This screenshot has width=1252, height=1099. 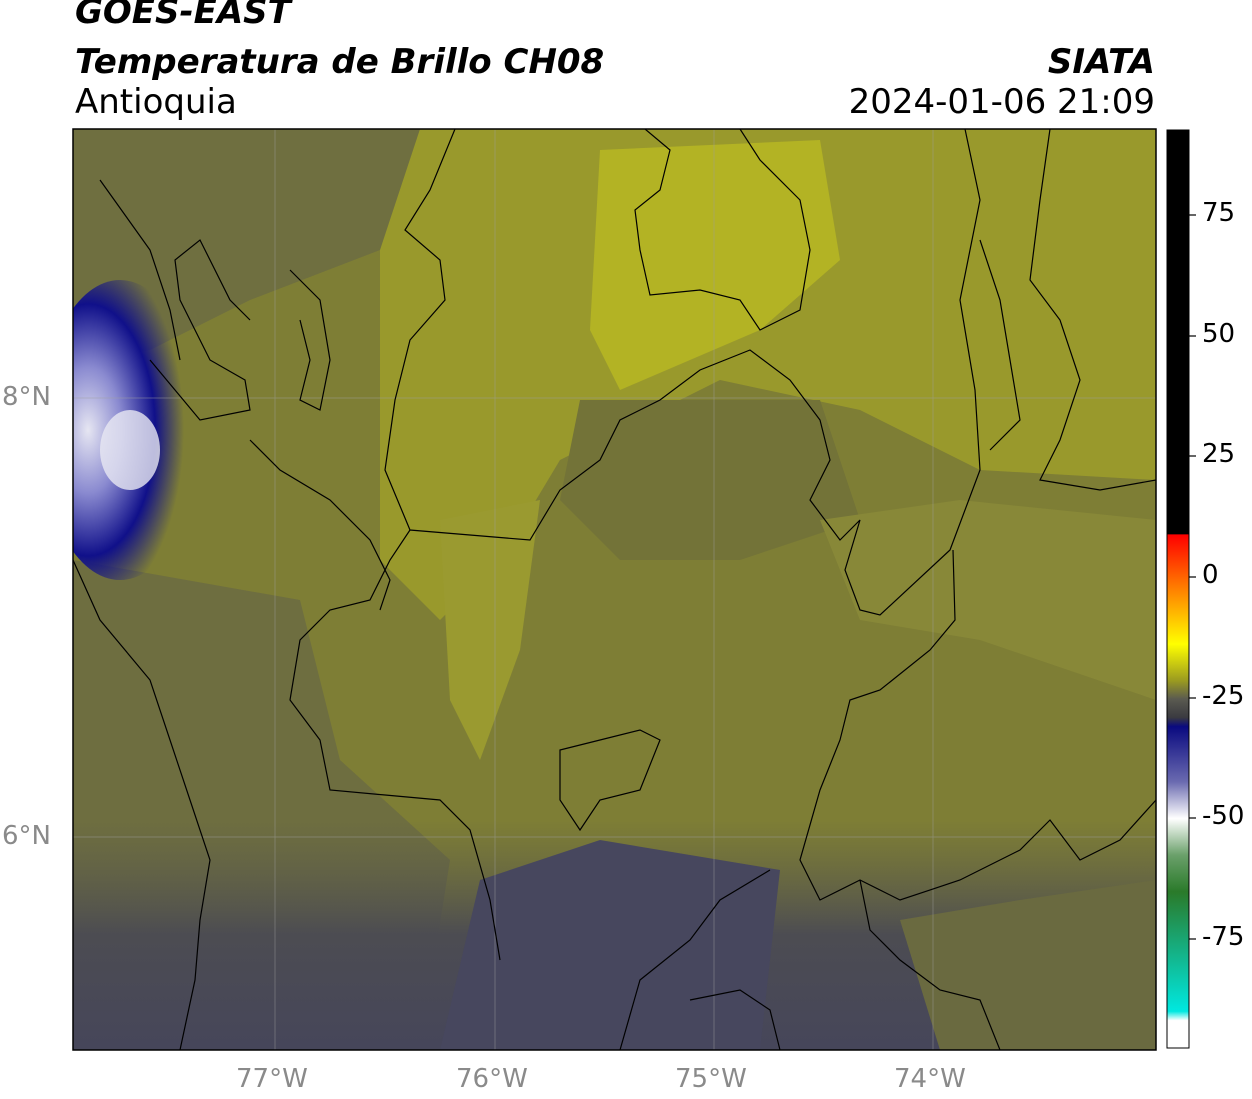 I want to click on colorbar-label-minus75: -75, so click(x=1223, y=937).